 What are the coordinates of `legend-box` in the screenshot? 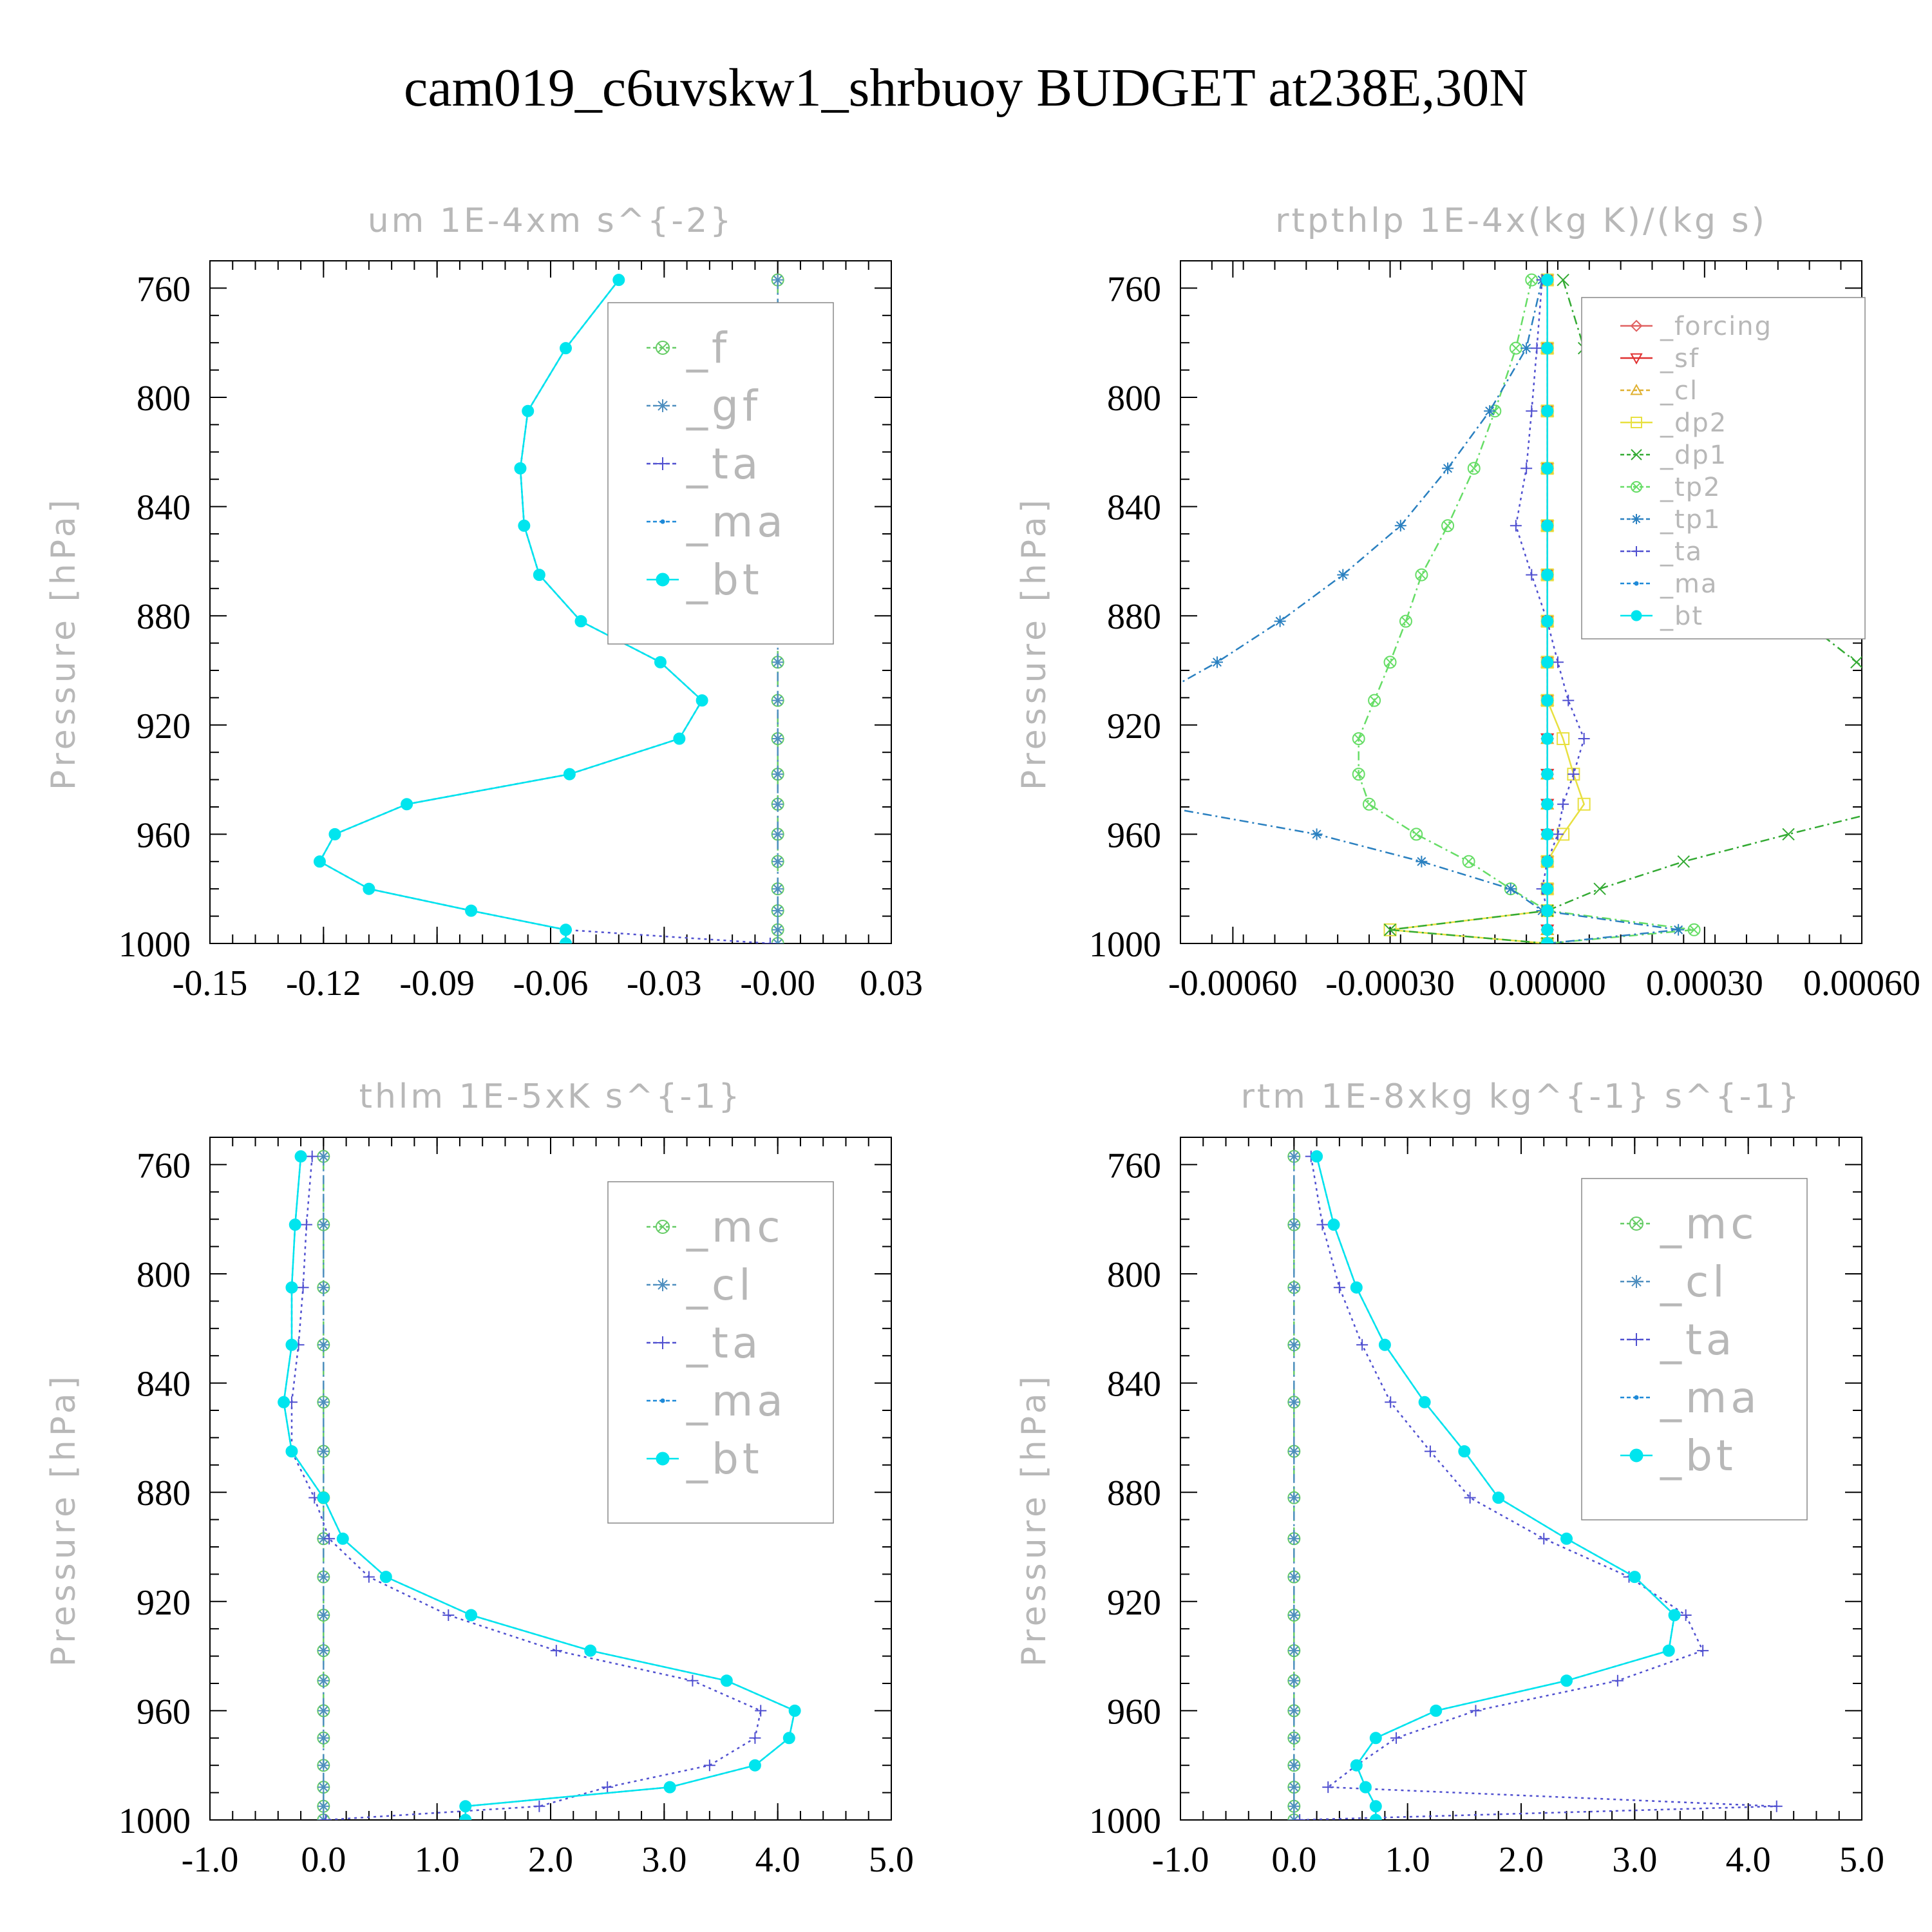 It's located at (1694, 1349).